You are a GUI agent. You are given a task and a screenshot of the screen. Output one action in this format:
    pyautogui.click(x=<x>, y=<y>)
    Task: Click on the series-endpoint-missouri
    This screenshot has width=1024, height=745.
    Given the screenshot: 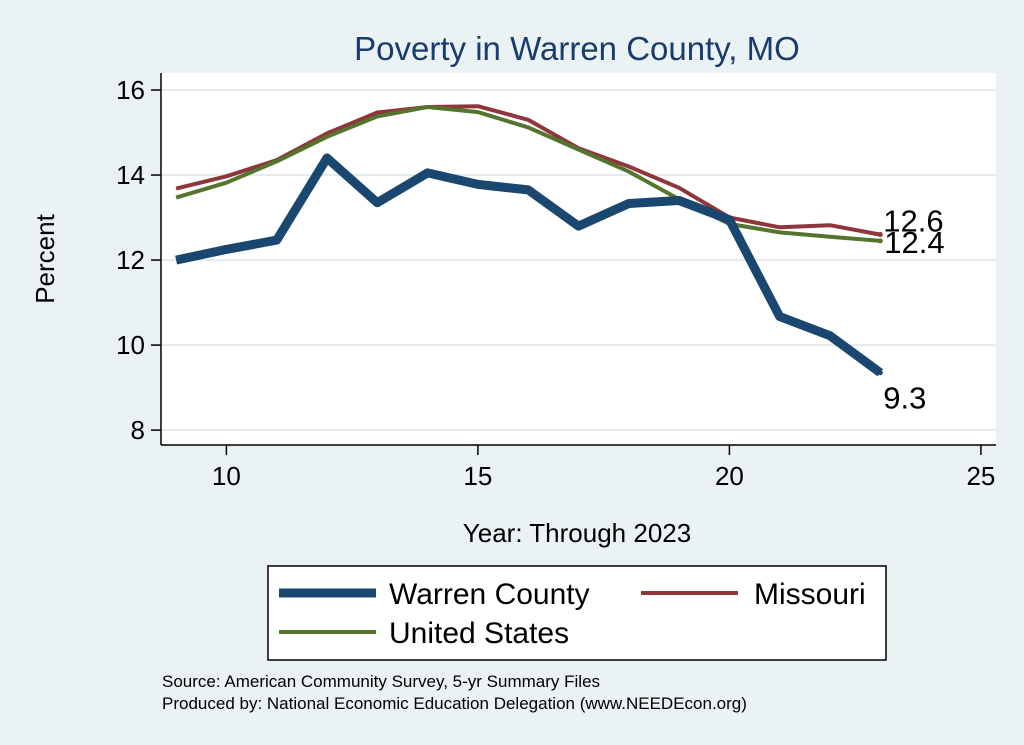 What is the action you would take?
    pyautogui.click(x=880, y=235)
    